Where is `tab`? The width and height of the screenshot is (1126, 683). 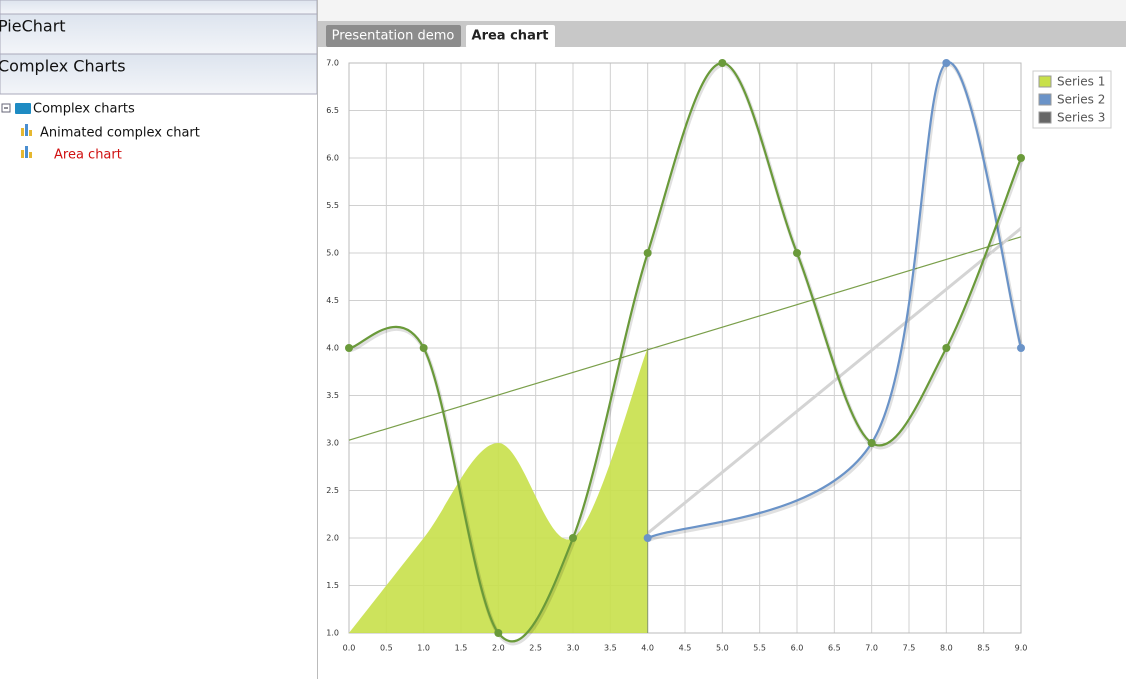 tab is located at coordinates (393, 36).